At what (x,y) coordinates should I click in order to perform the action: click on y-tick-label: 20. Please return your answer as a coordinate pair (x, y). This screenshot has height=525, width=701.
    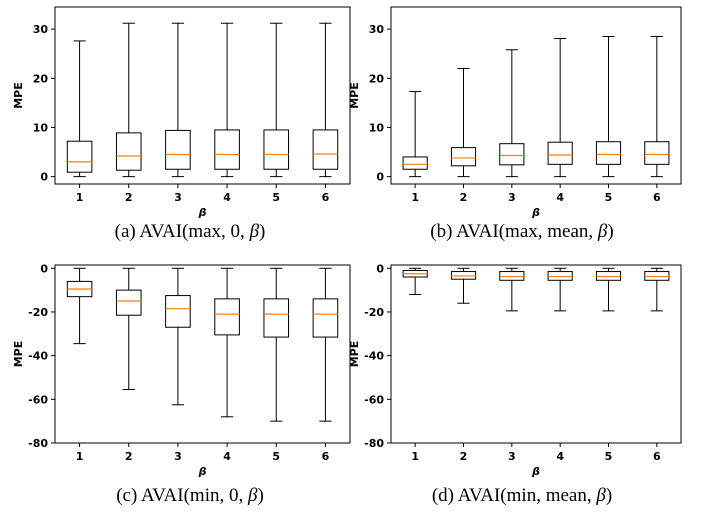
    Looking at the image, I should click on (41, 78).